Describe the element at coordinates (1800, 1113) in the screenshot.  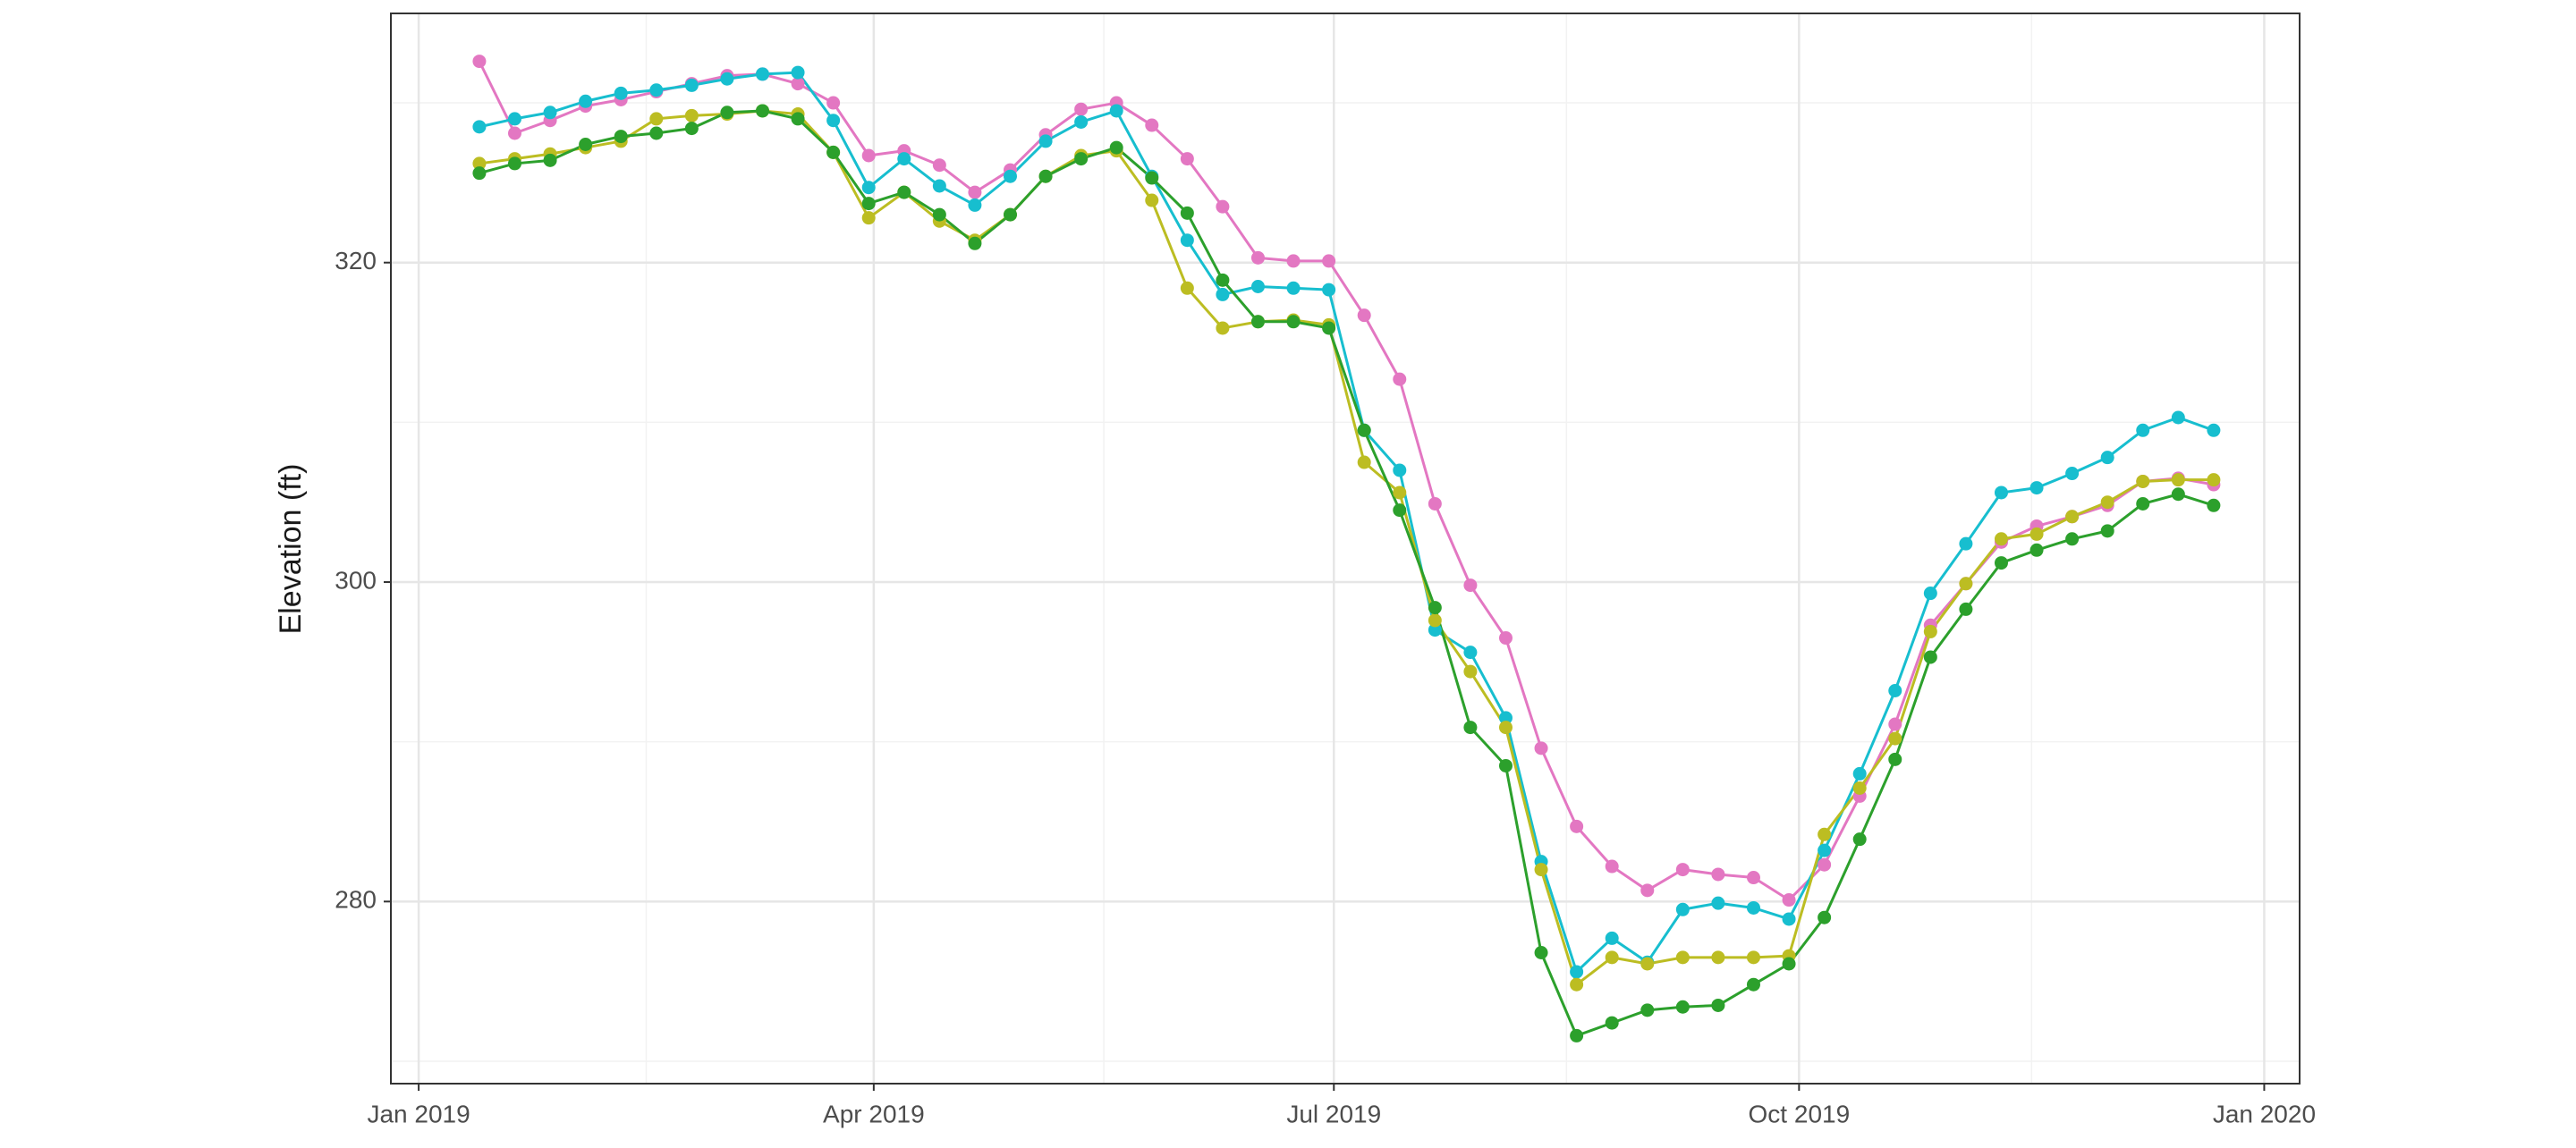
I see `x-tick-label: Oct 2019` at that location.